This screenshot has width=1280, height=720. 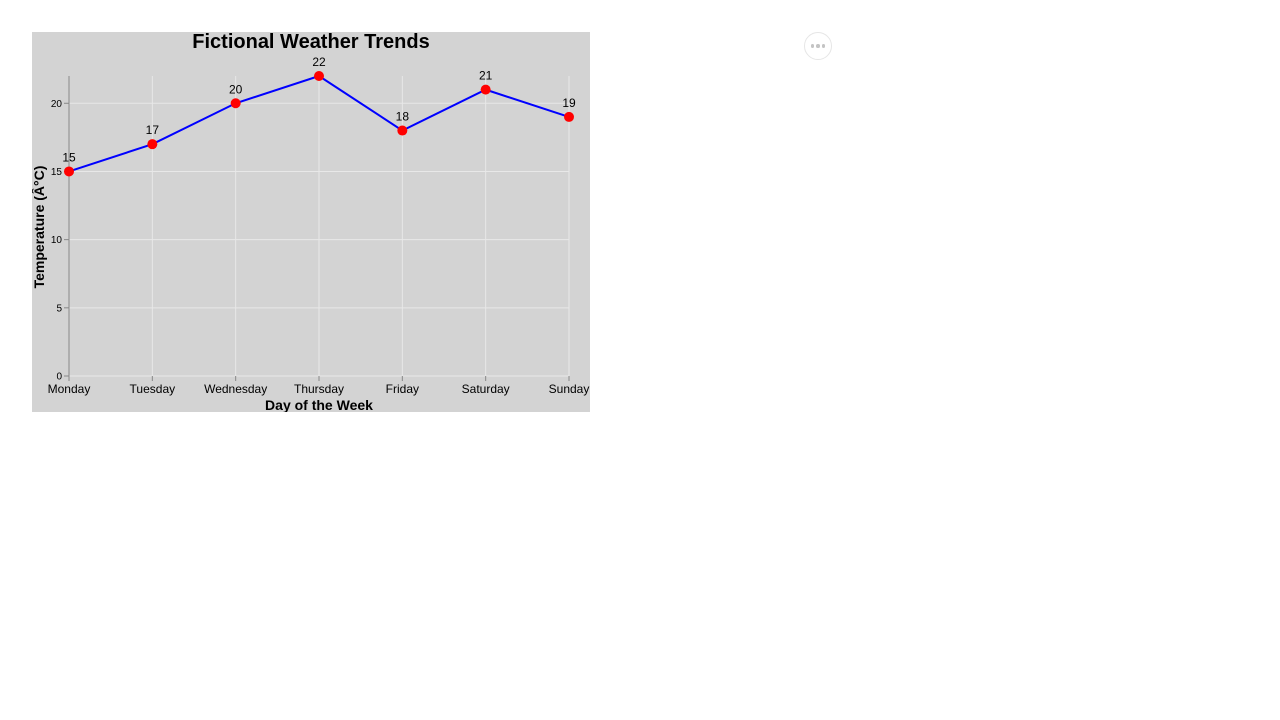 I want to click on series: 15 17 20 22 18 21 19, so click(x=319, y=116).